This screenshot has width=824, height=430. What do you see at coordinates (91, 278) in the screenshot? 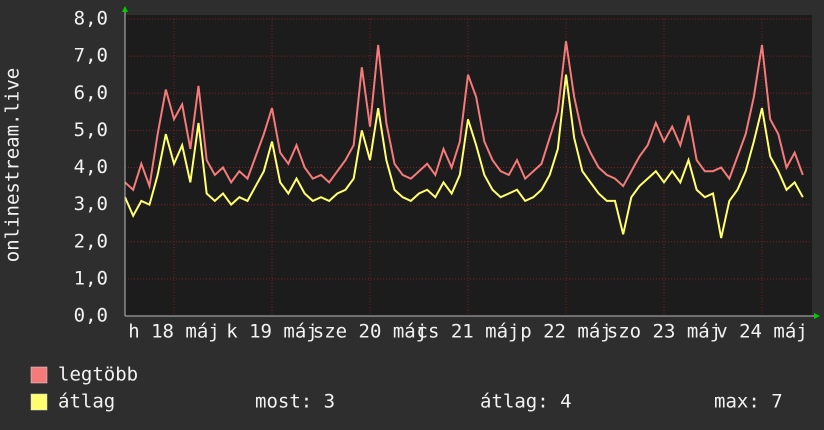
I see `y-tick-label: 1,0` at bounding box center [91, 278].